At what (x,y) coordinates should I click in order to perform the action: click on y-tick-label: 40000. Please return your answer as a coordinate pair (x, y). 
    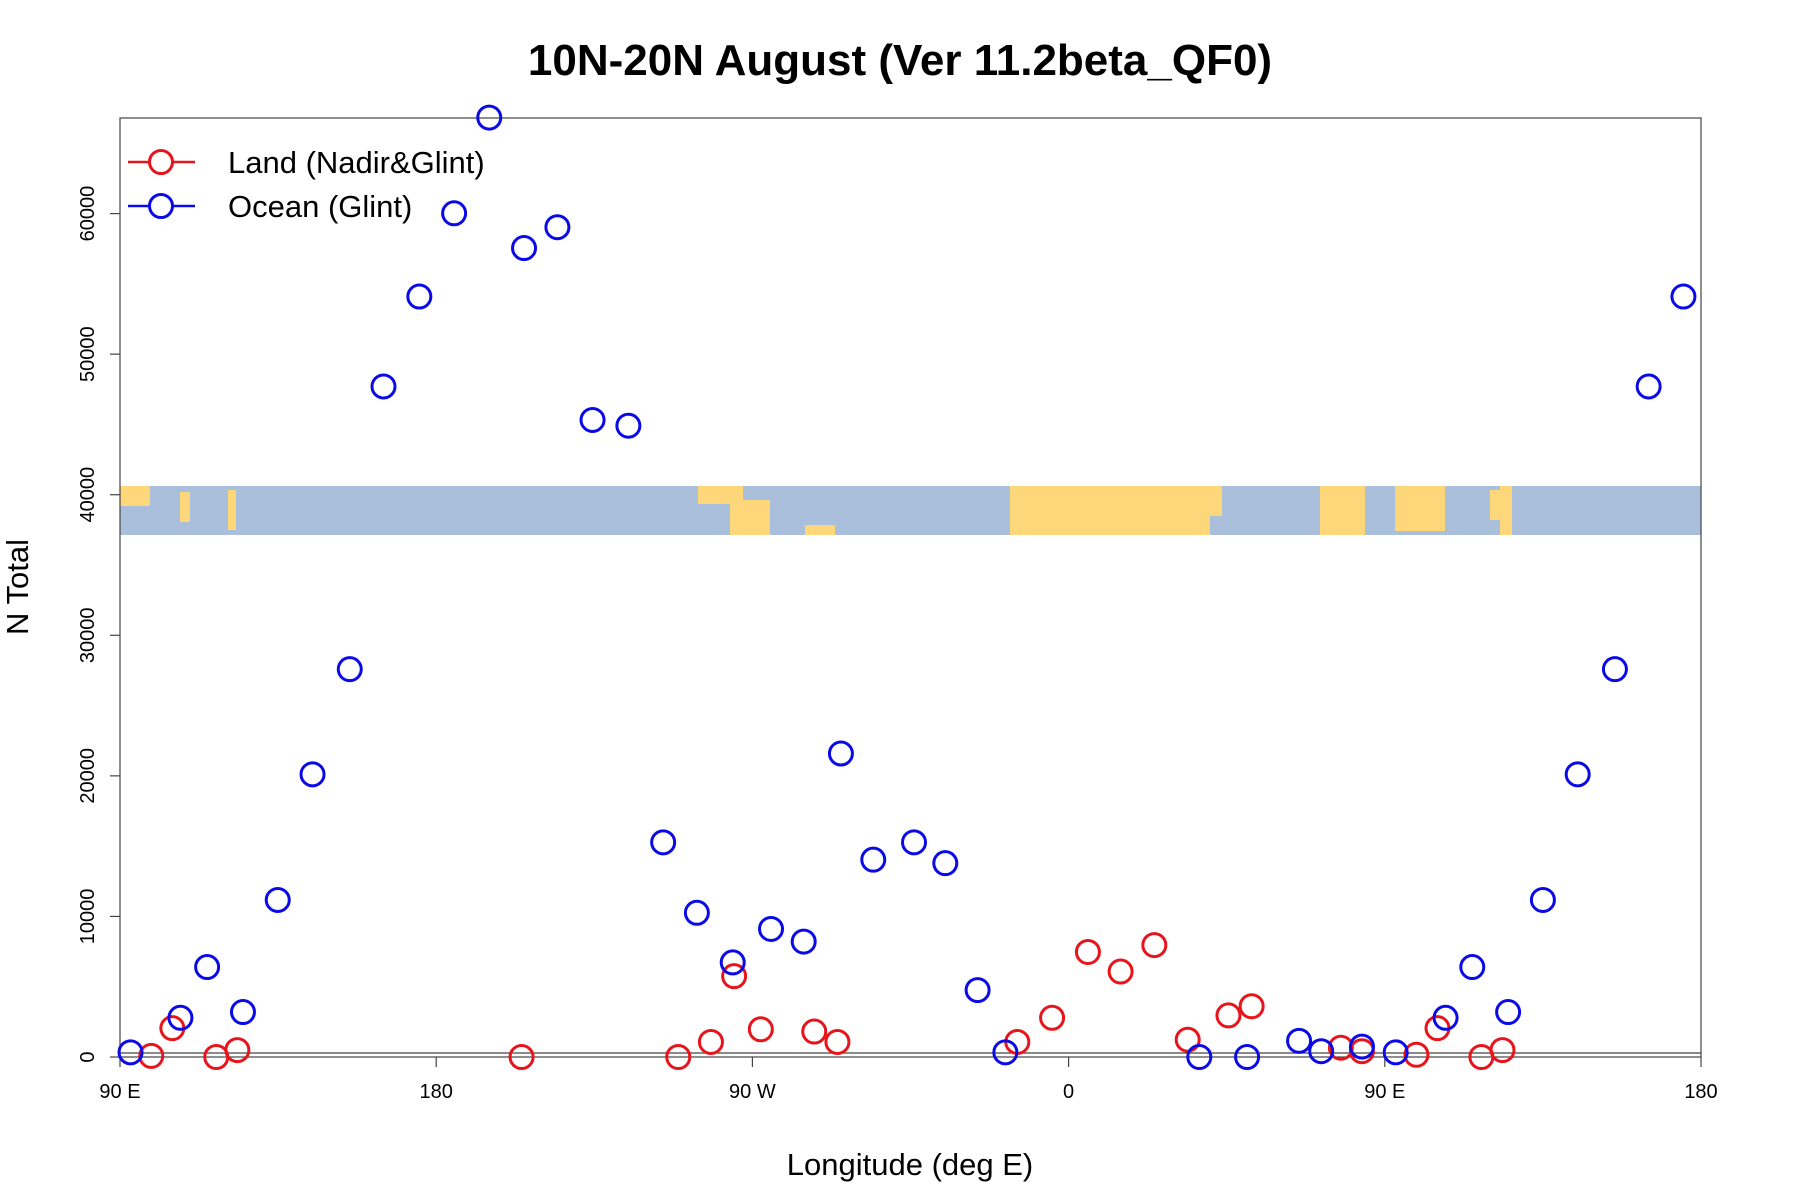
    Looking at the image, I should click on (88, 495).